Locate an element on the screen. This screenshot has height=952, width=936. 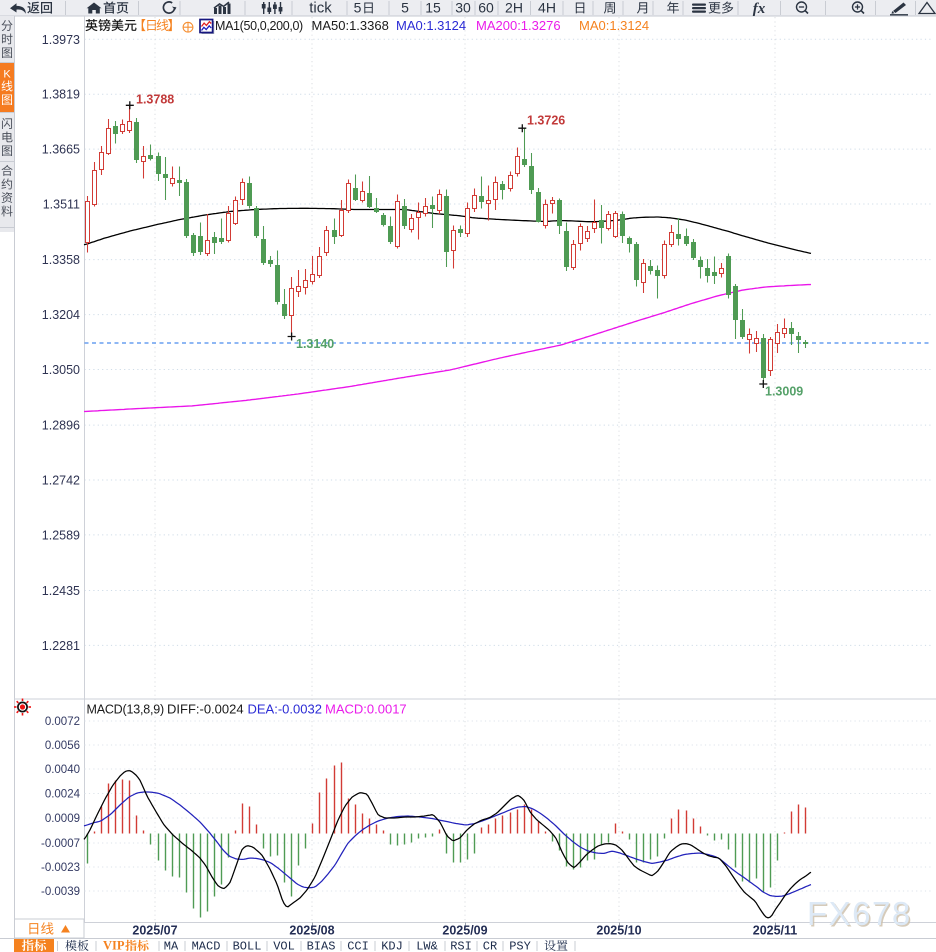
svg-text: 1.3140 is located at coordinates (315, 344).